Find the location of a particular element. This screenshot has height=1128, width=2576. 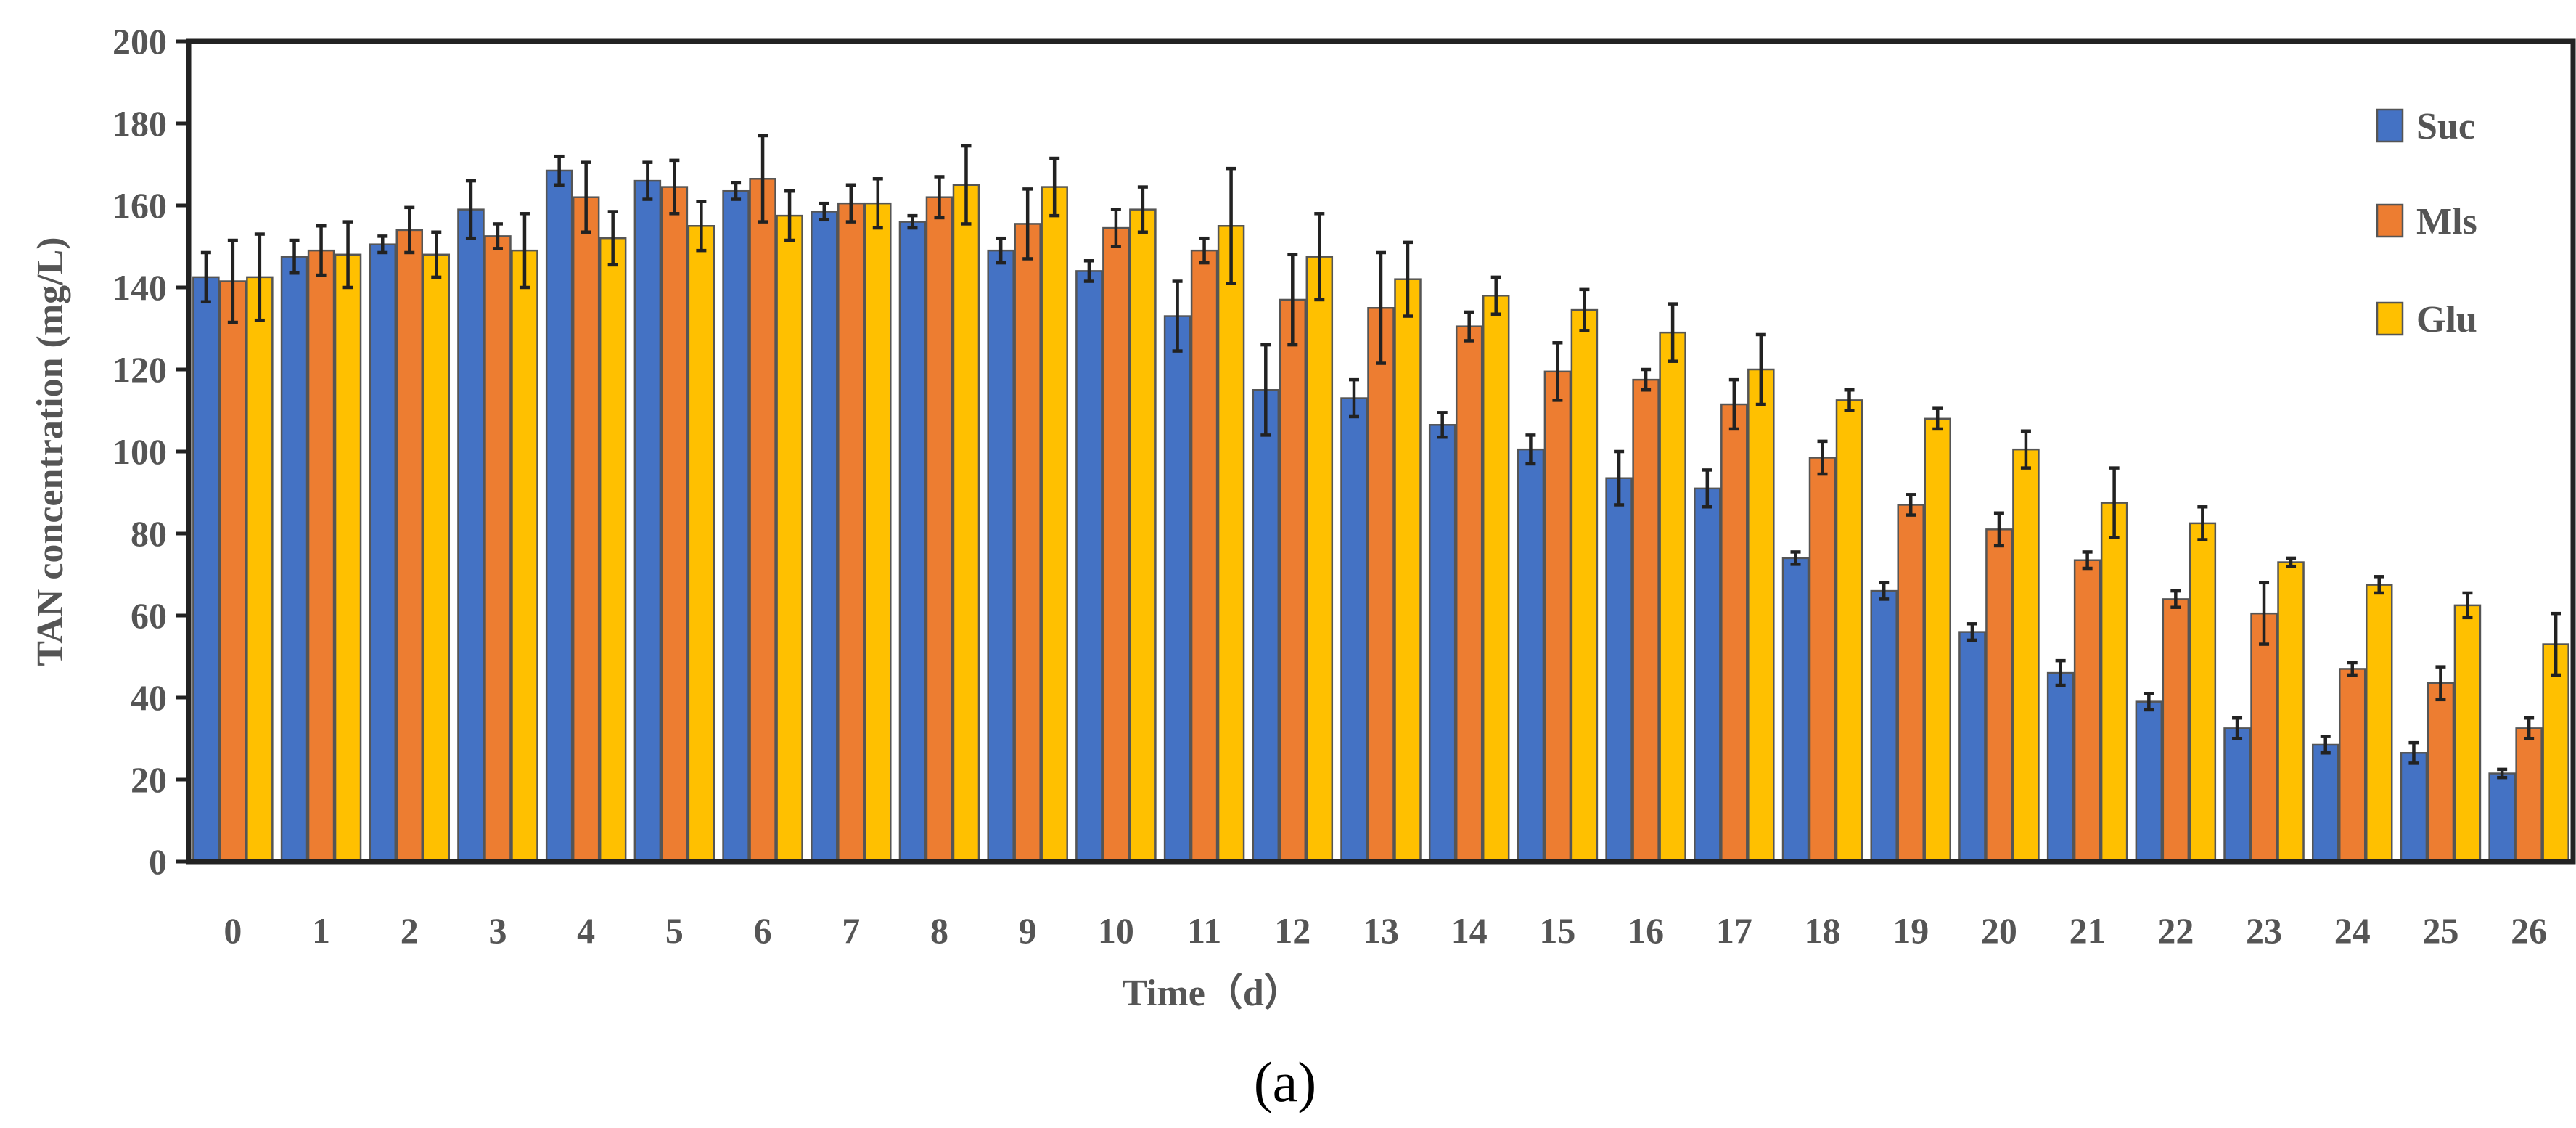

x-tick-label: 21 is located at coordinates (2088, 930).